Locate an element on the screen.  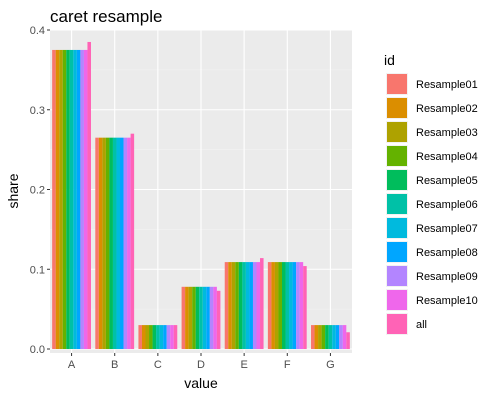
legend-label: Resample09 is located at coordinates (447, 277).